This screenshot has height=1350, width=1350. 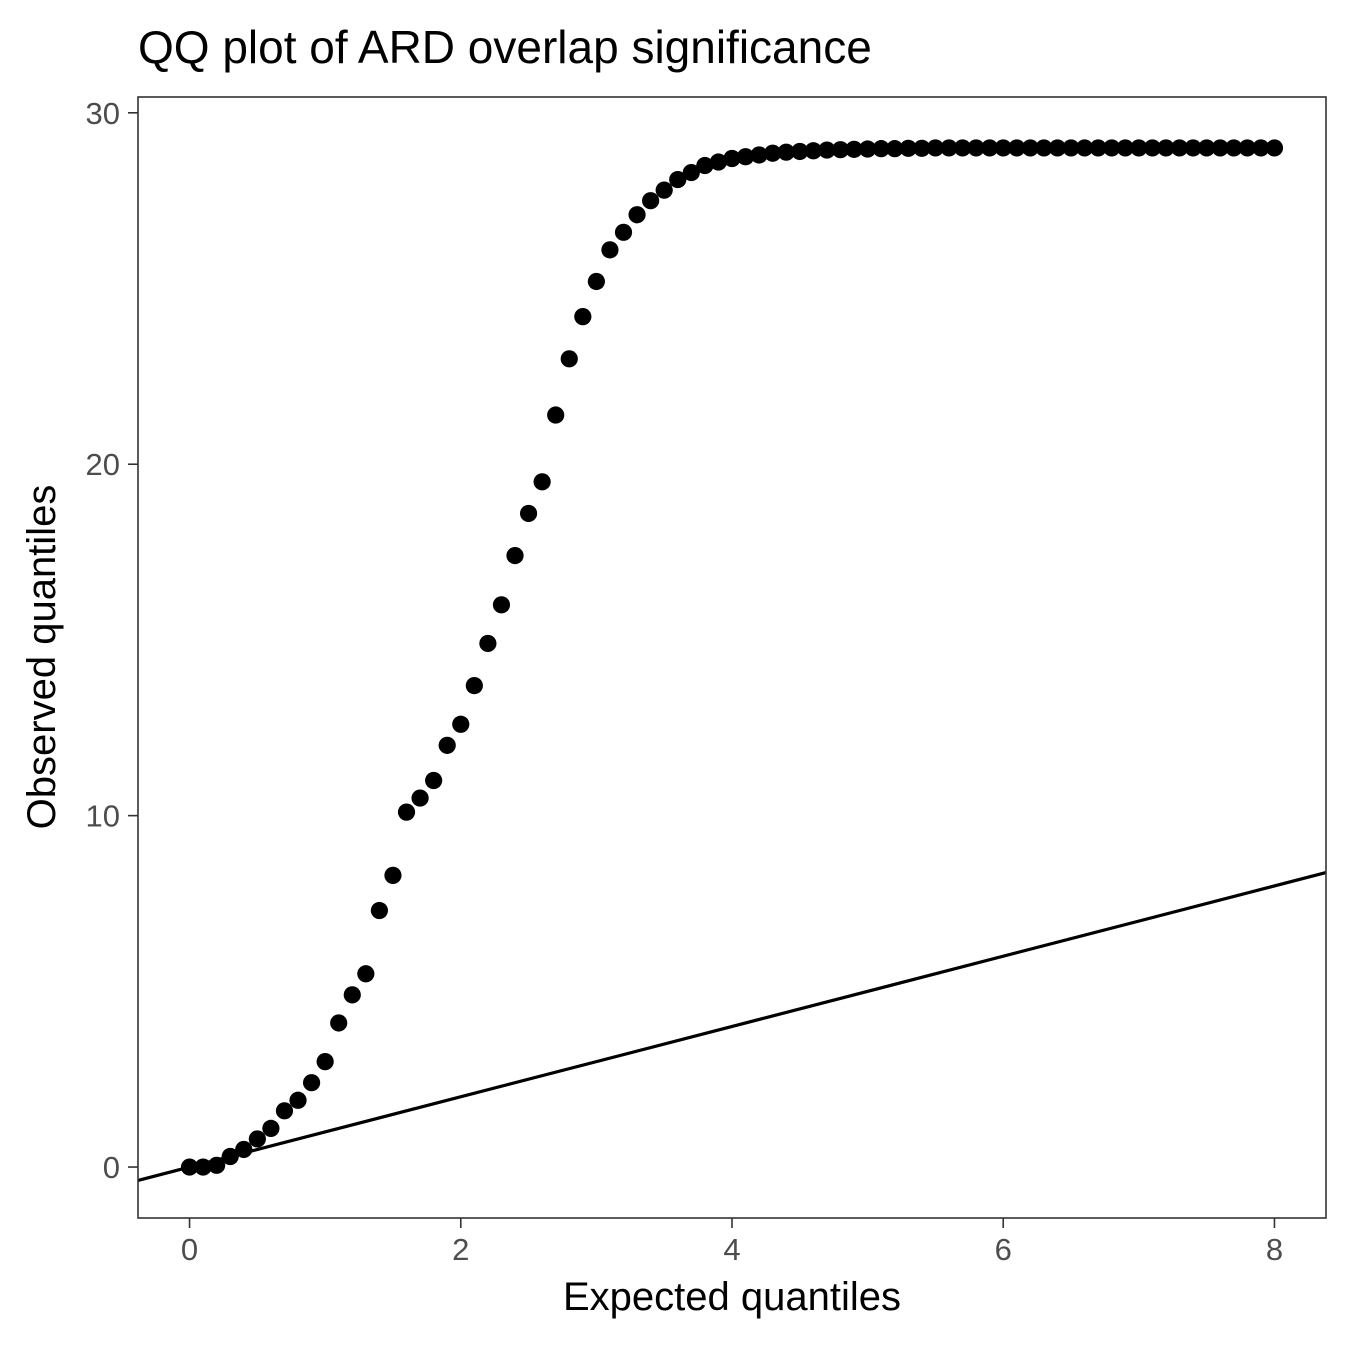 What do you see at coordinates (103, 113) in the screenshot?
I see `y-tick-label: 30` at bounding box center [103, 113].